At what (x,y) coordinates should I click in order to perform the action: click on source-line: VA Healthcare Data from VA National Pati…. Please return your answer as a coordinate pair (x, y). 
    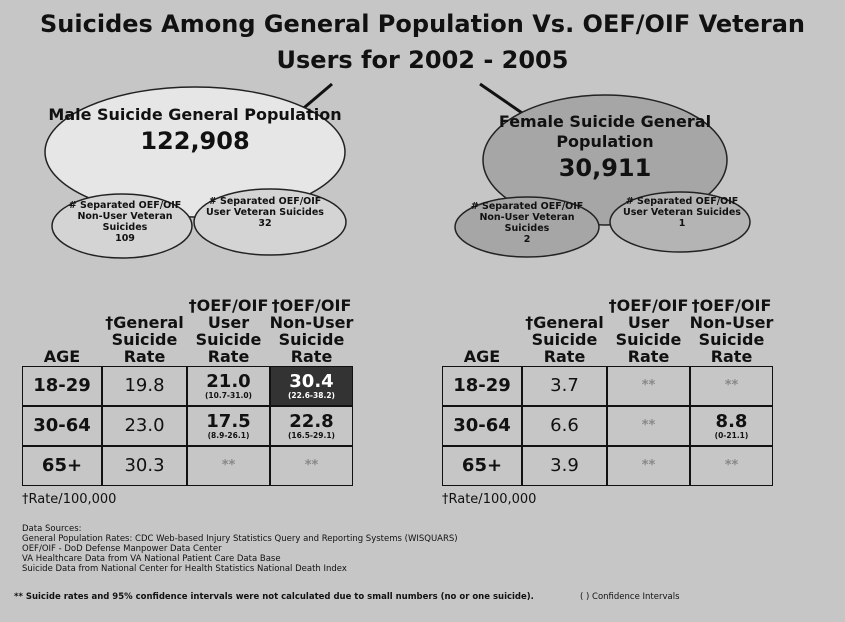
    Looking at the image, I should click on (151, 559).